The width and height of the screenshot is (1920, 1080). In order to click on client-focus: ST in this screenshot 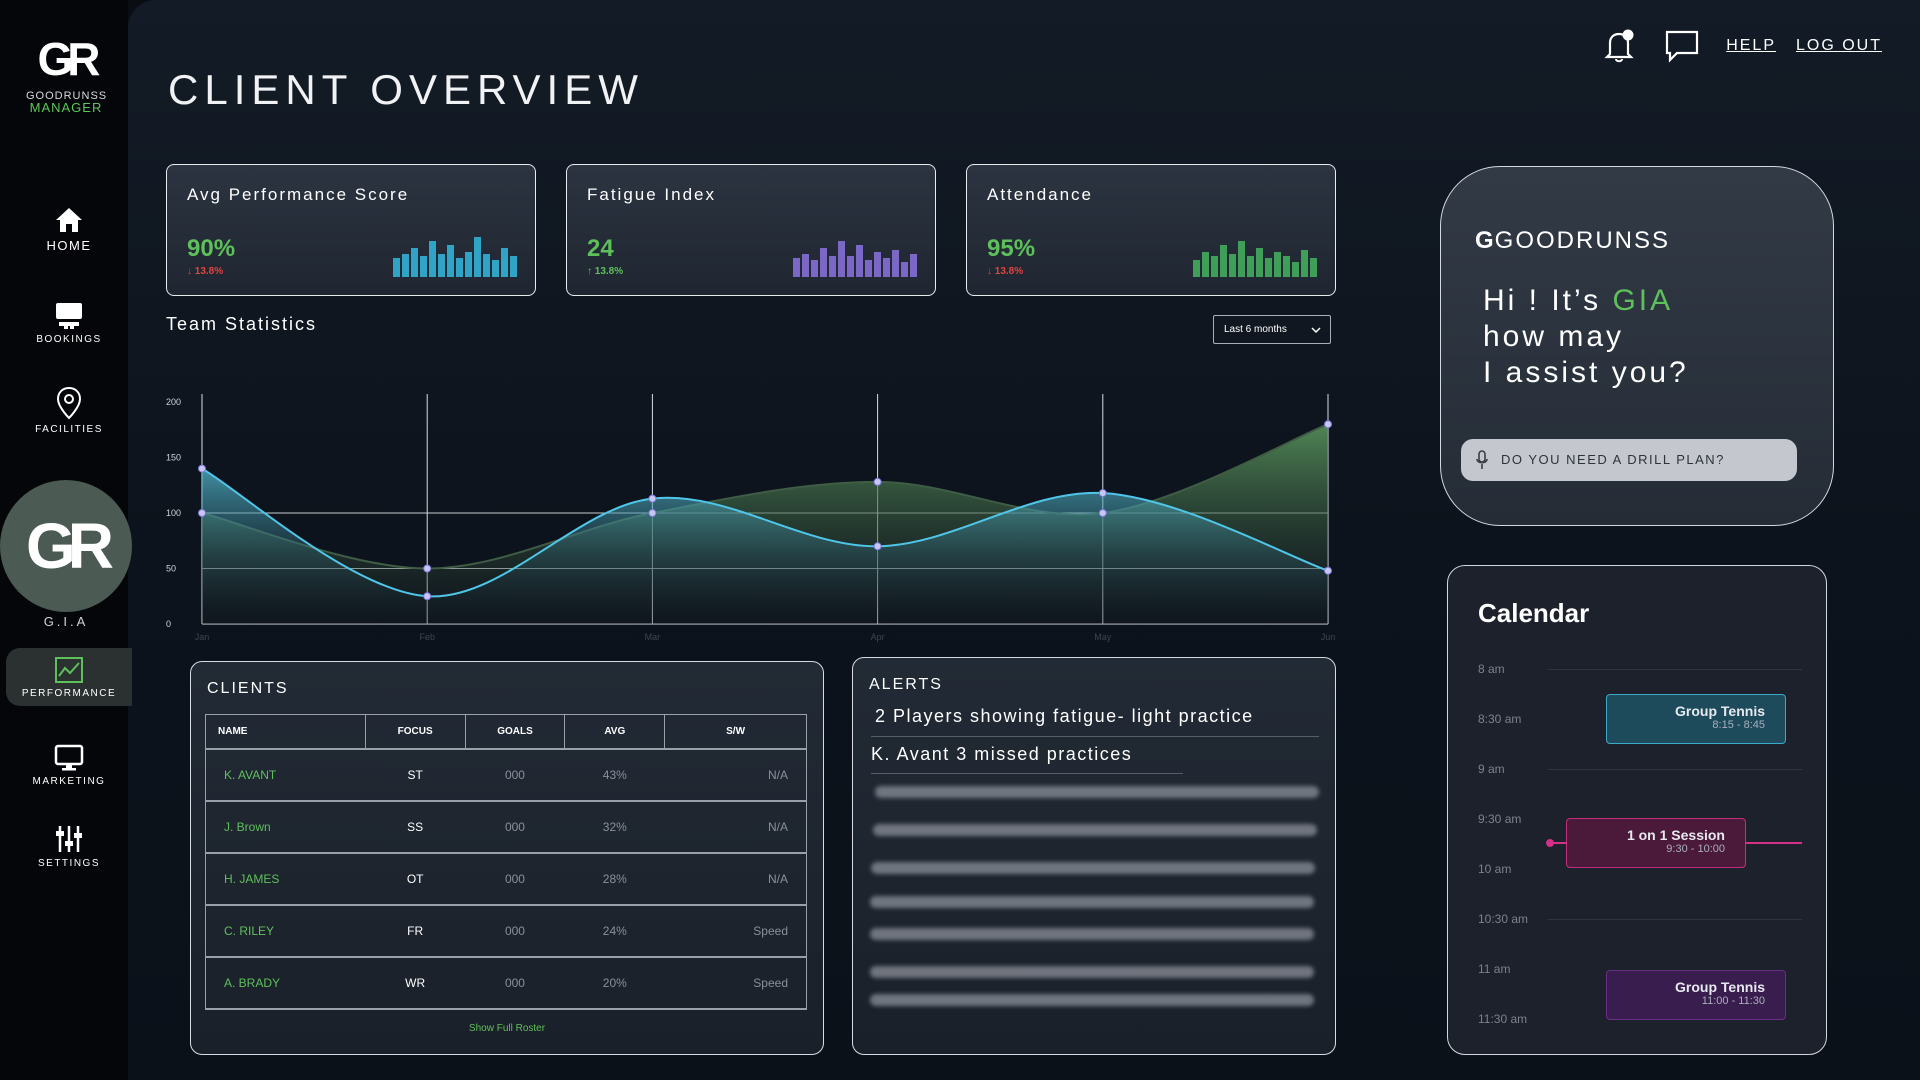, I will do `click(415, 774)`.